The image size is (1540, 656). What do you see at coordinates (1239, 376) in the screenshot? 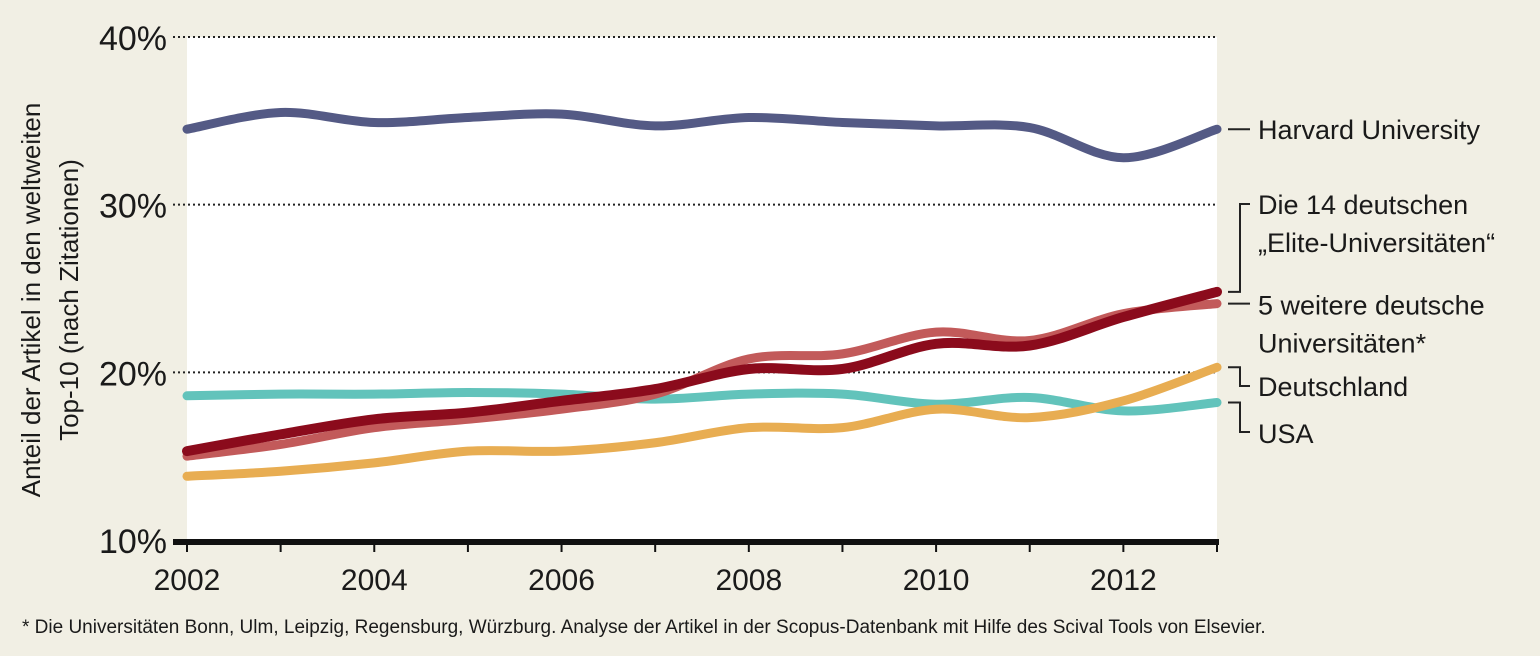
I see `legend-connector-deutschland` at bounding box center [1239, 376].